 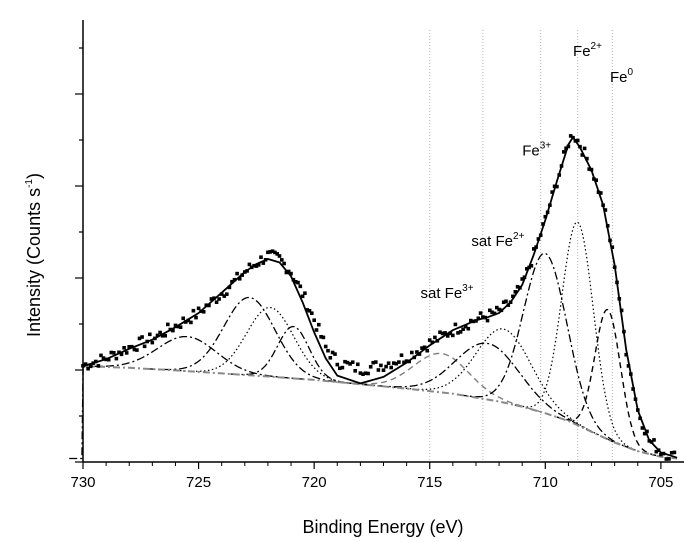 I want to click on x-axis-title: Binding Energy (eV), so click(x=382, y=527).